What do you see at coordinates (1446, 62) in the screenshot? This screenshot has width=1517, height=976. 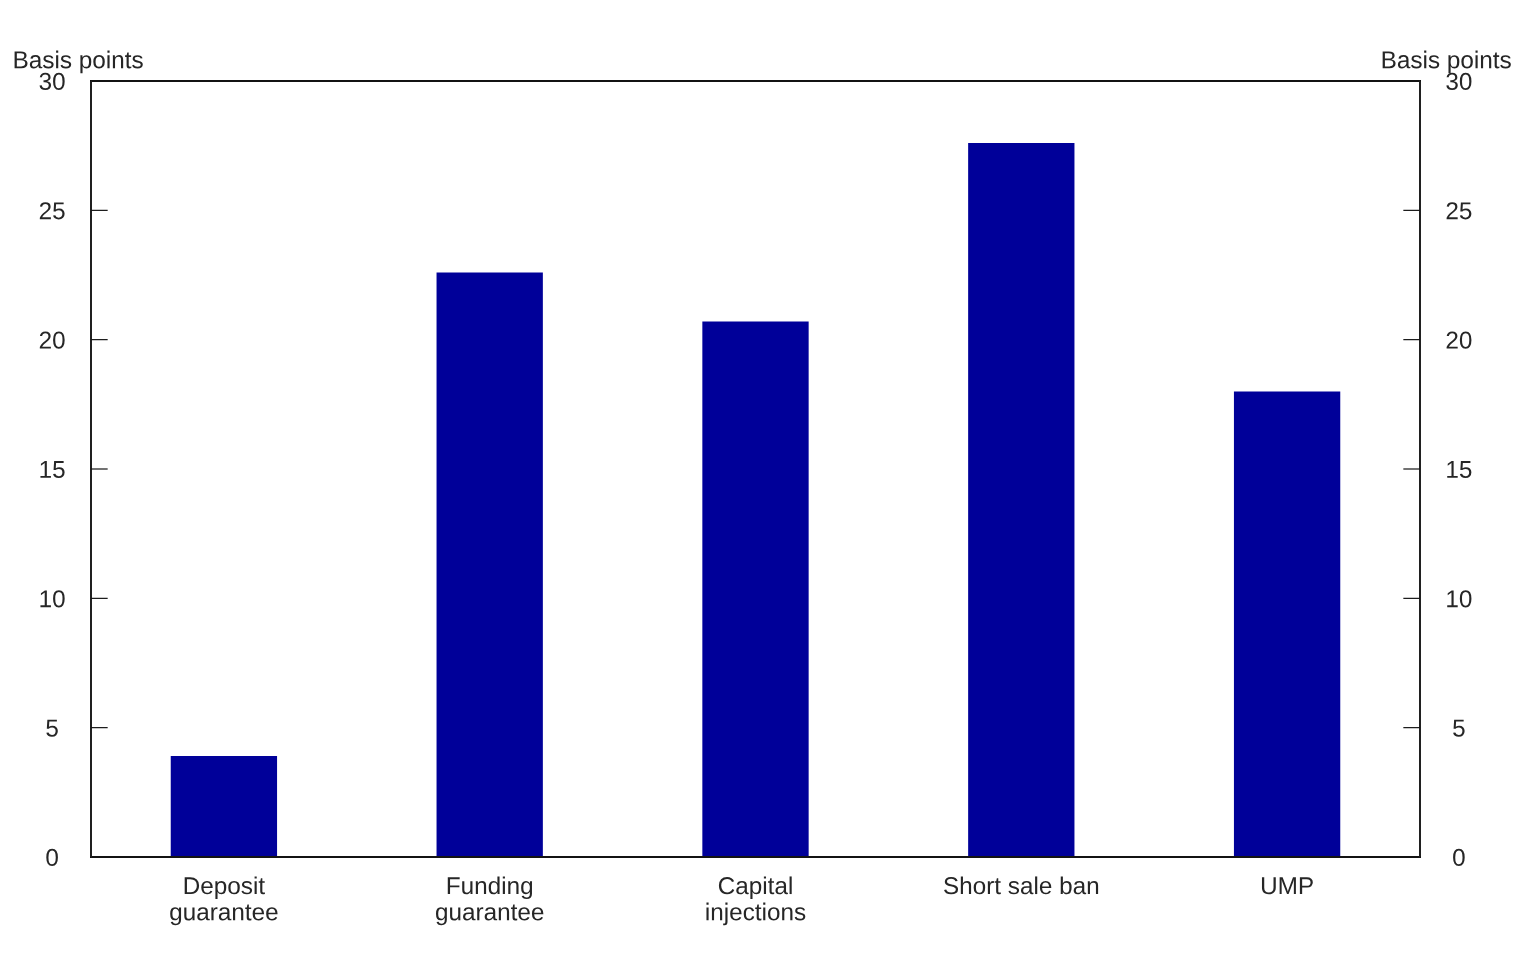 I see `y2-axis-title: Basis points` at bounding box center [1446, 62].